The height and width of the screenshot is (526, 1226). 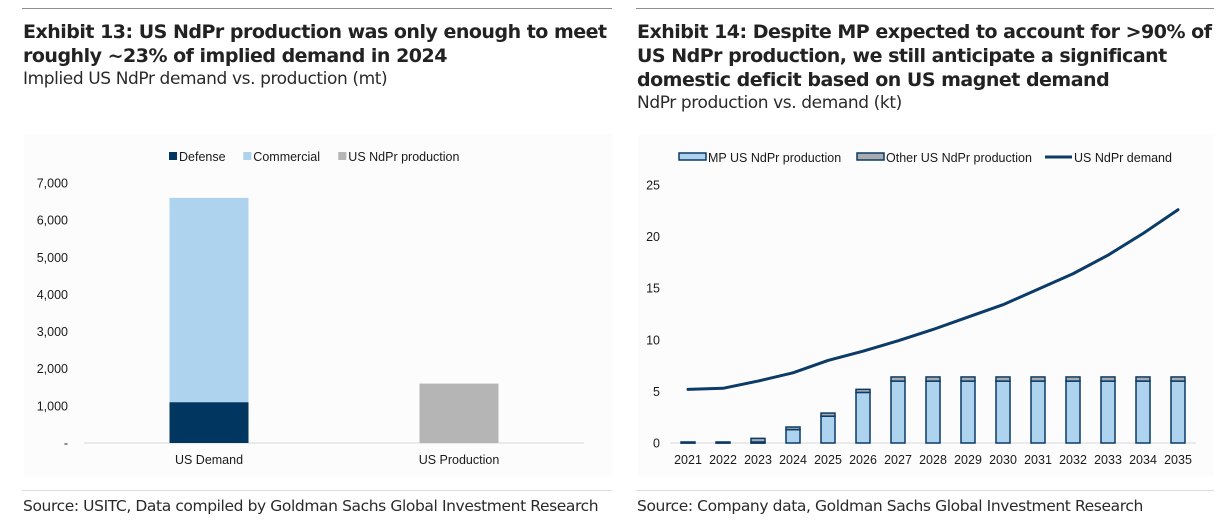 What do you see at coordinates (459, 413) in the screenshot?
I see `bar-us-ndpr-production` at bounding box center [459, 413].